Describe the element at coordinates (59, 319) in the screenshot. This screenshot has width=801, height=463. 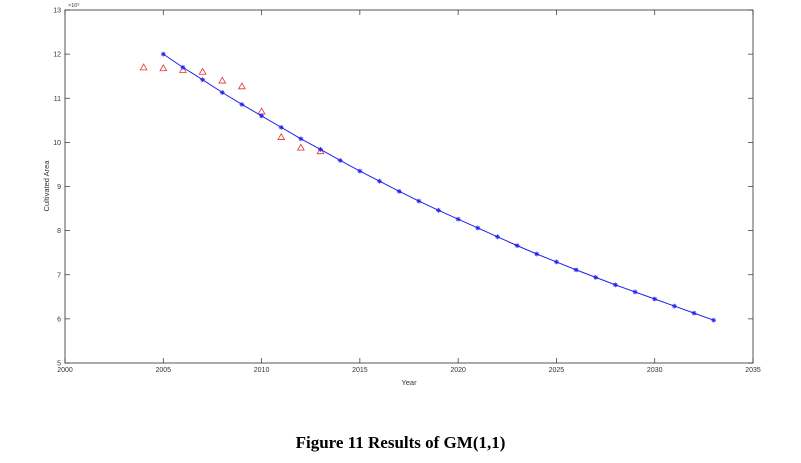
I see `y-tick-label: 6` at that location.